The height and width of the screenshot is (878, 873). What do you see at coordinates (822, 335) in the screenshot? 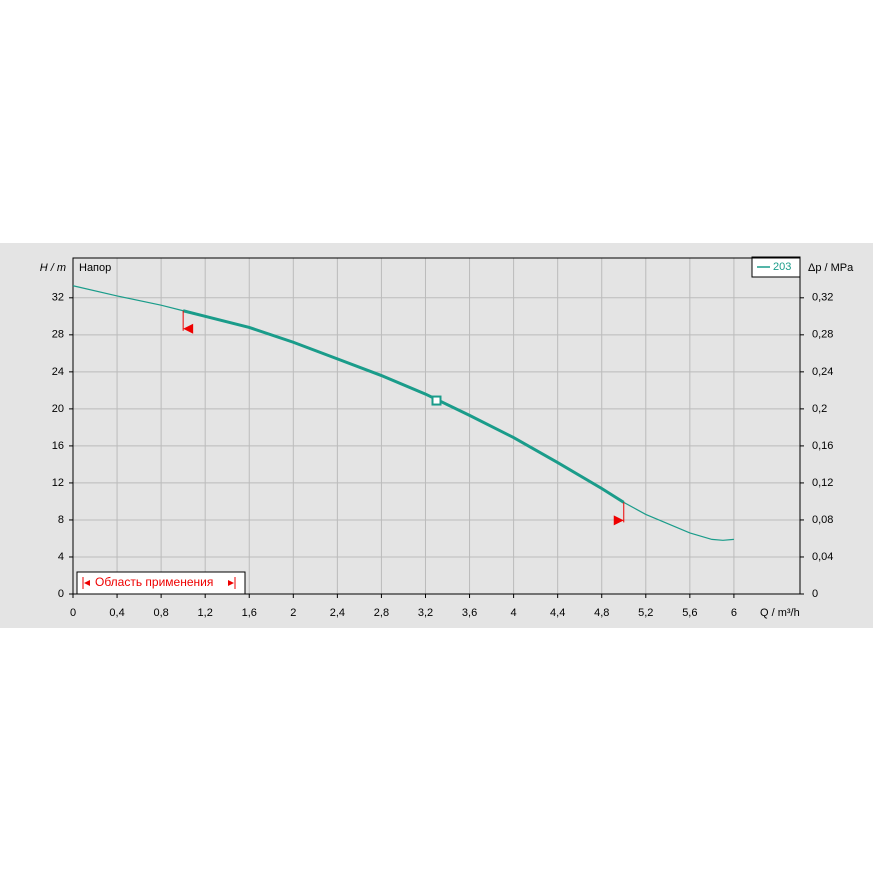
I see `y2-tick-label: 0,28` at bounding box center [822, 335].